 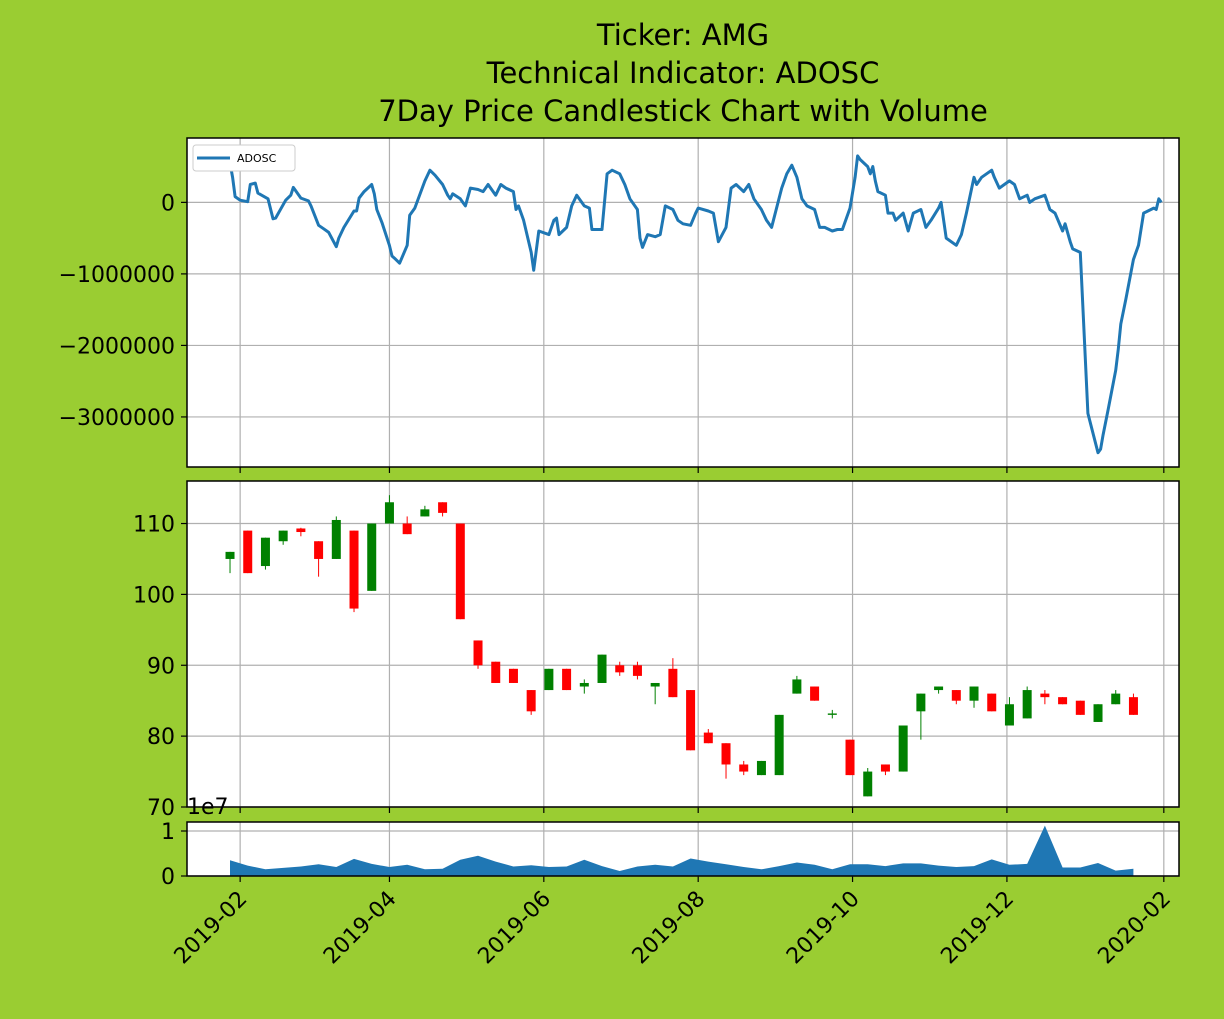 What do you see at coordinates (683, 73) in the screenshot?
I see `title-line-2: Technical Indicator: ADOSC` at bounding box center [683, 73].